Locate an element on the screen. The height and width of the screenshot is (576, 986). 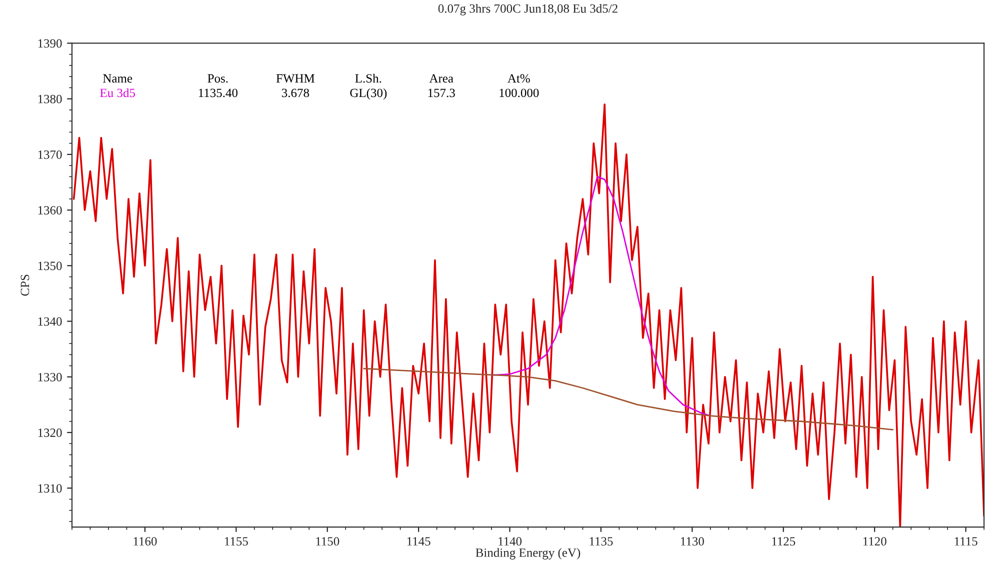
annotation: Eu 3d5 is located at coordinates (117, 93).